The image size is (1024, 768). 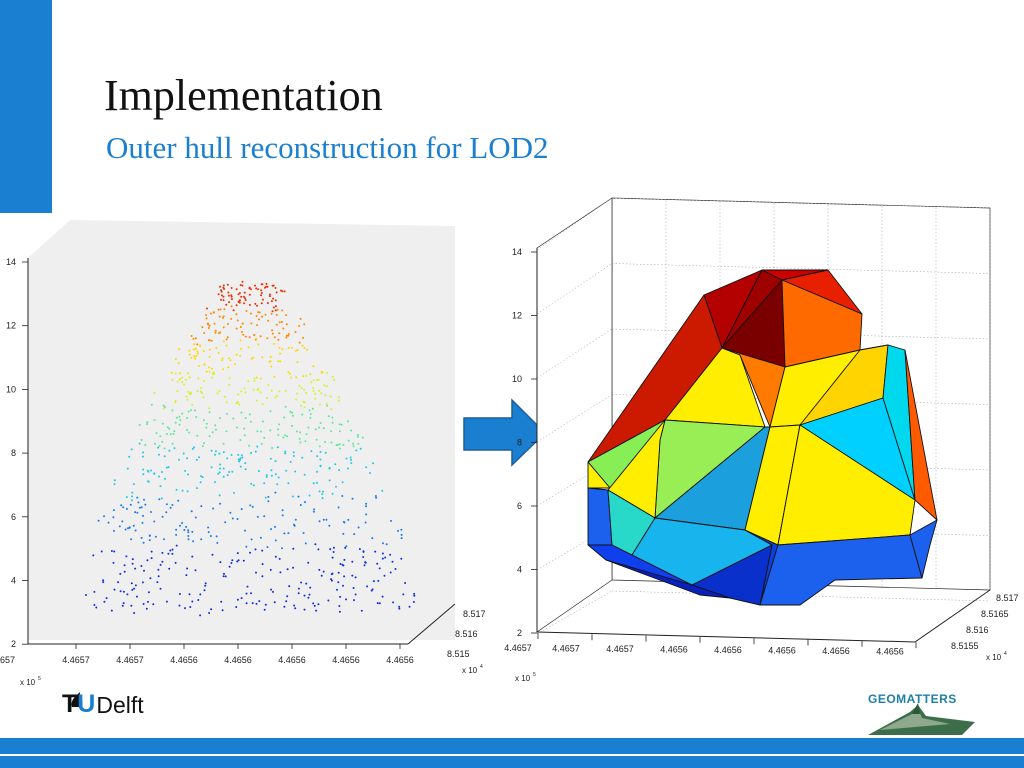 I want to click on left-z-tick-label: 12, so click(x=11, y=326).